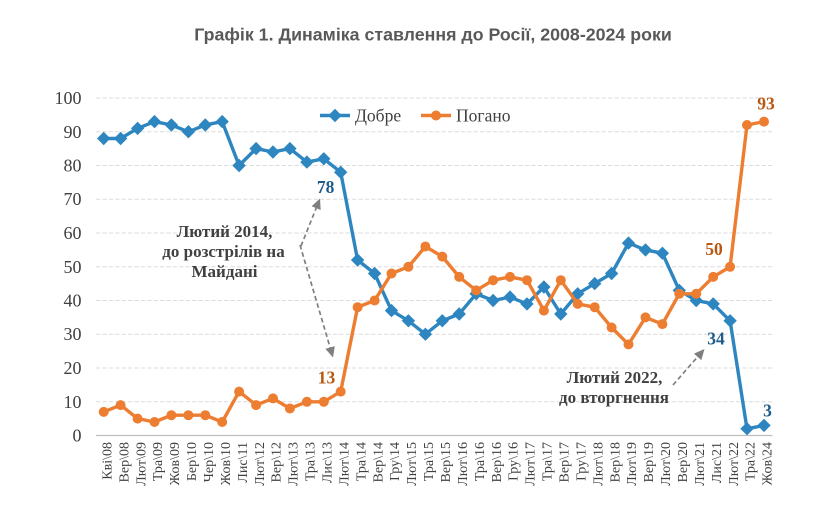 The height and width of the screenshot is (522, 836). What do you see at coordinates (328, 462) in the screenshot?
I see `svg-text: Лис\13` at bounding box center [328, 462].